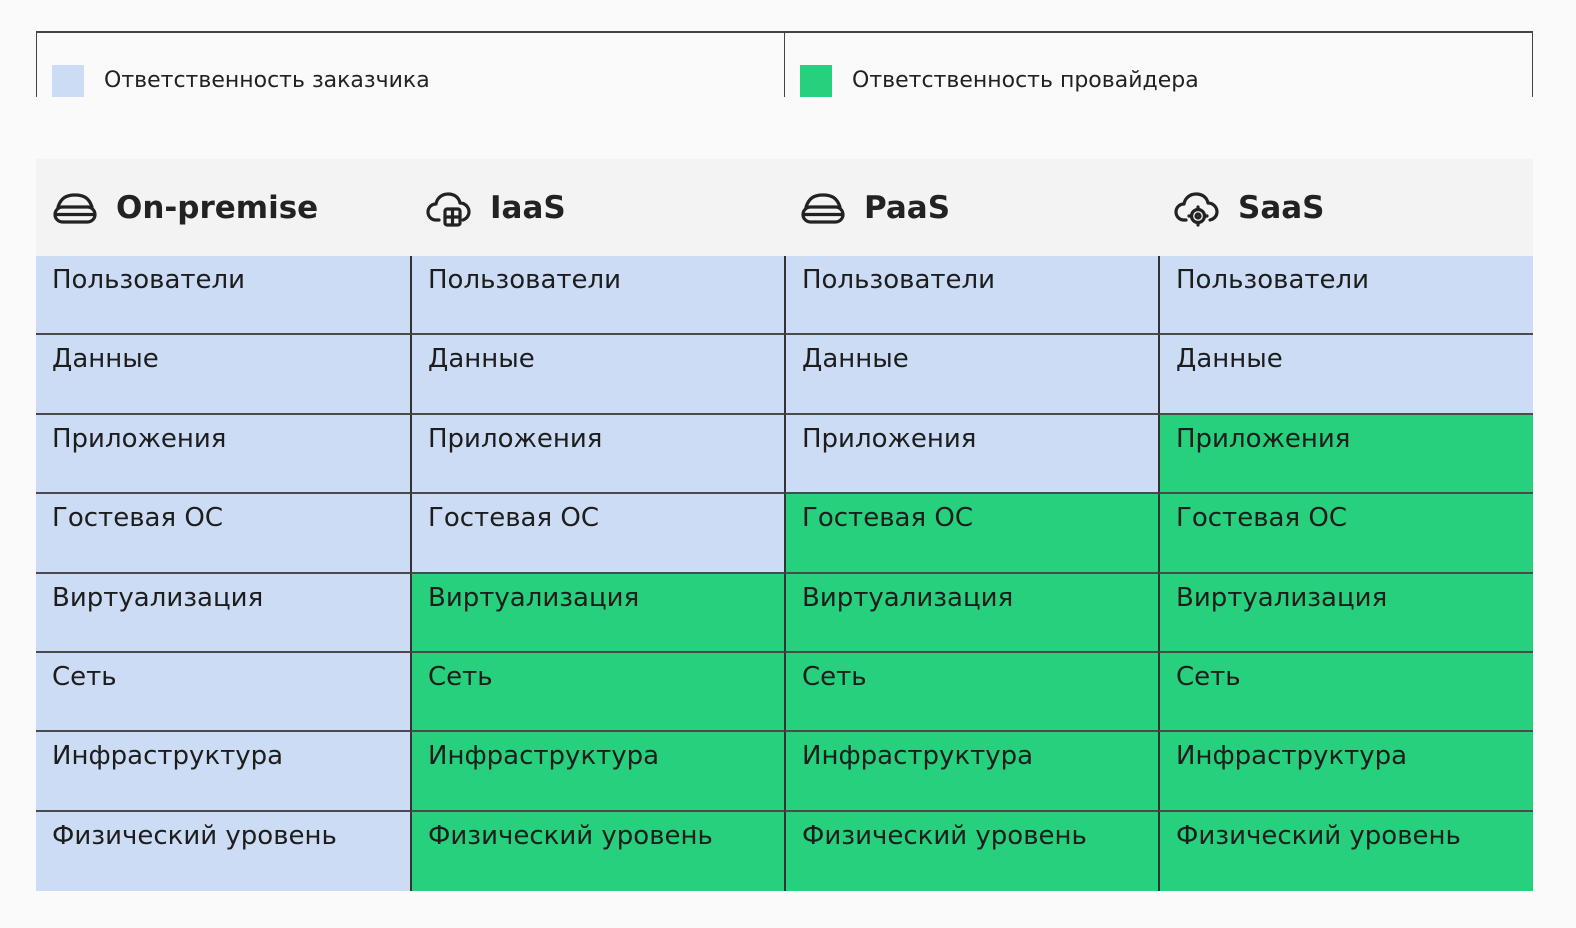 The image size is (1576, 928). I want to click on provider-swatch, so click(816, 81).